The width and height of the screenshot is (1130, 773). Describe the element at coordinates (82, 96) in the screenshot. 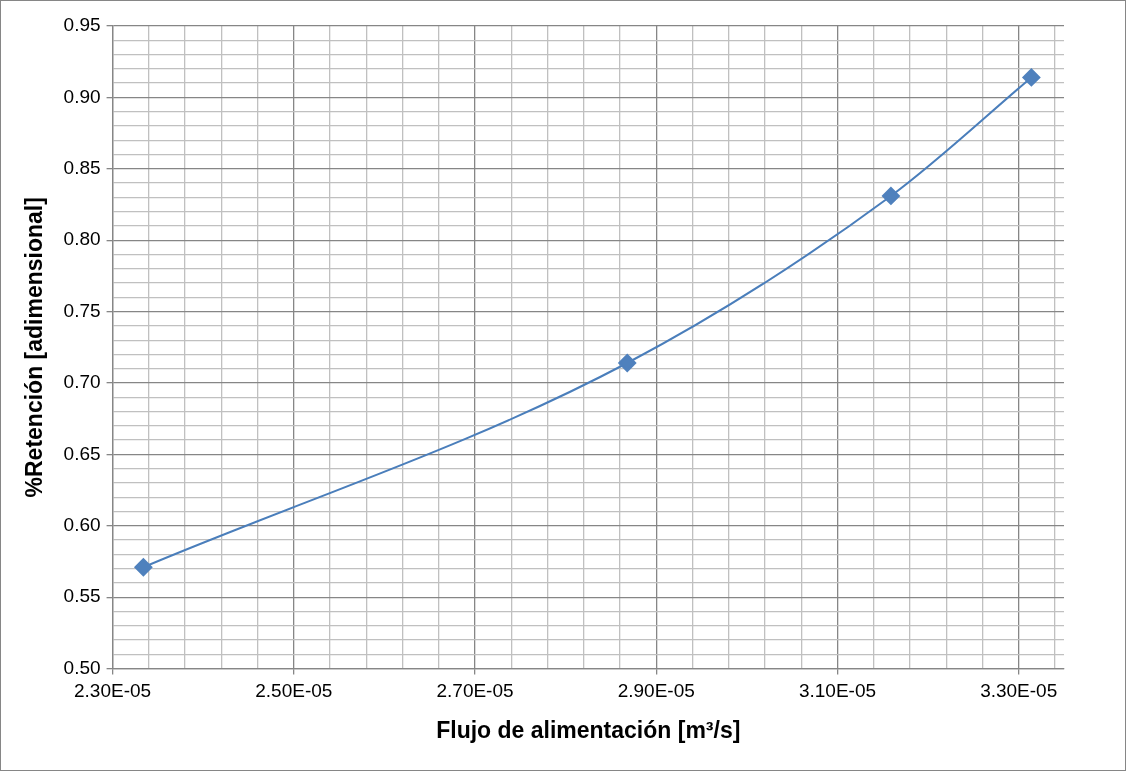

I see `y-tick-label: 0.90` at that location.